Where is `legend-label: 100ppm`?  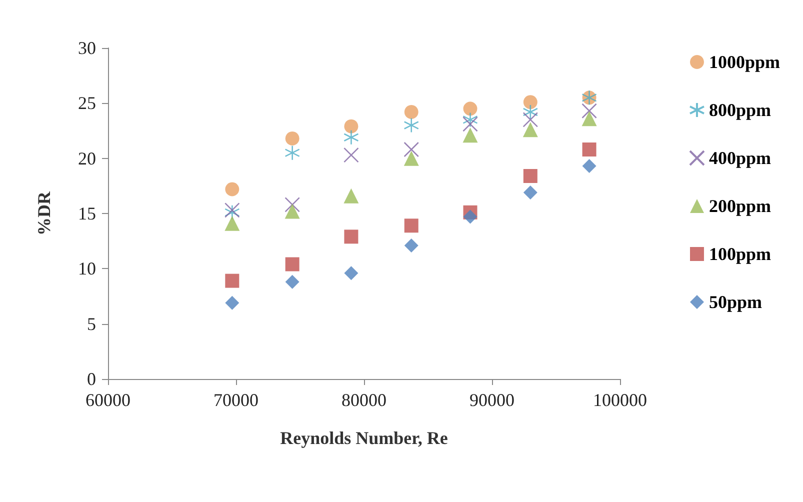 legend-label: 100ppm is located at coordinates (740, 254).